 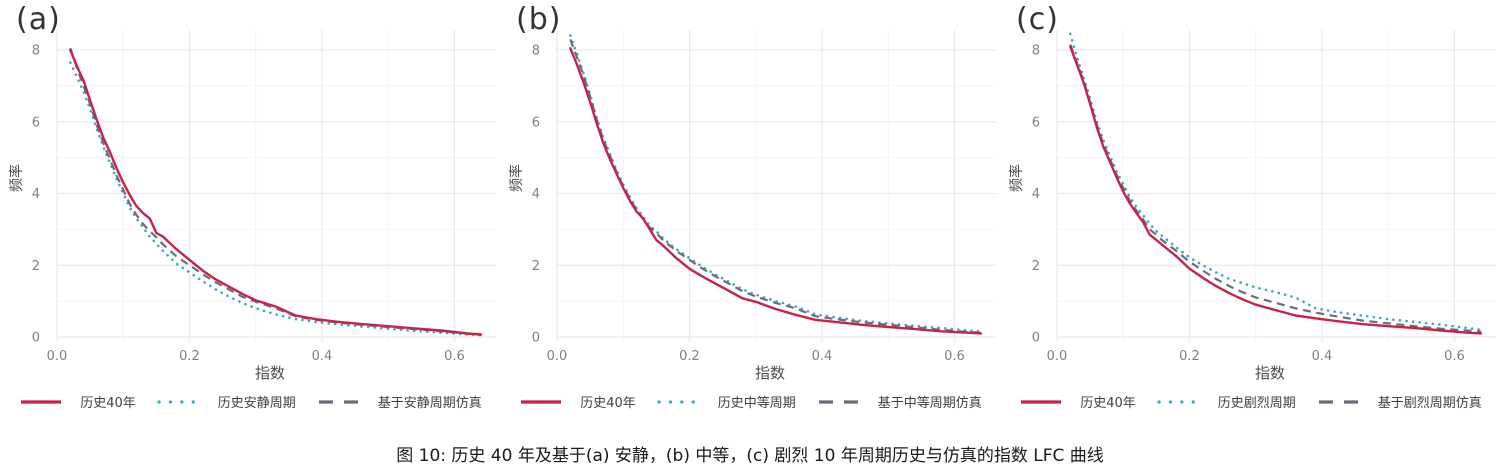 I want to click on legend-item-cycle: 历史剧烈周期, so click(x=1226, y=401).